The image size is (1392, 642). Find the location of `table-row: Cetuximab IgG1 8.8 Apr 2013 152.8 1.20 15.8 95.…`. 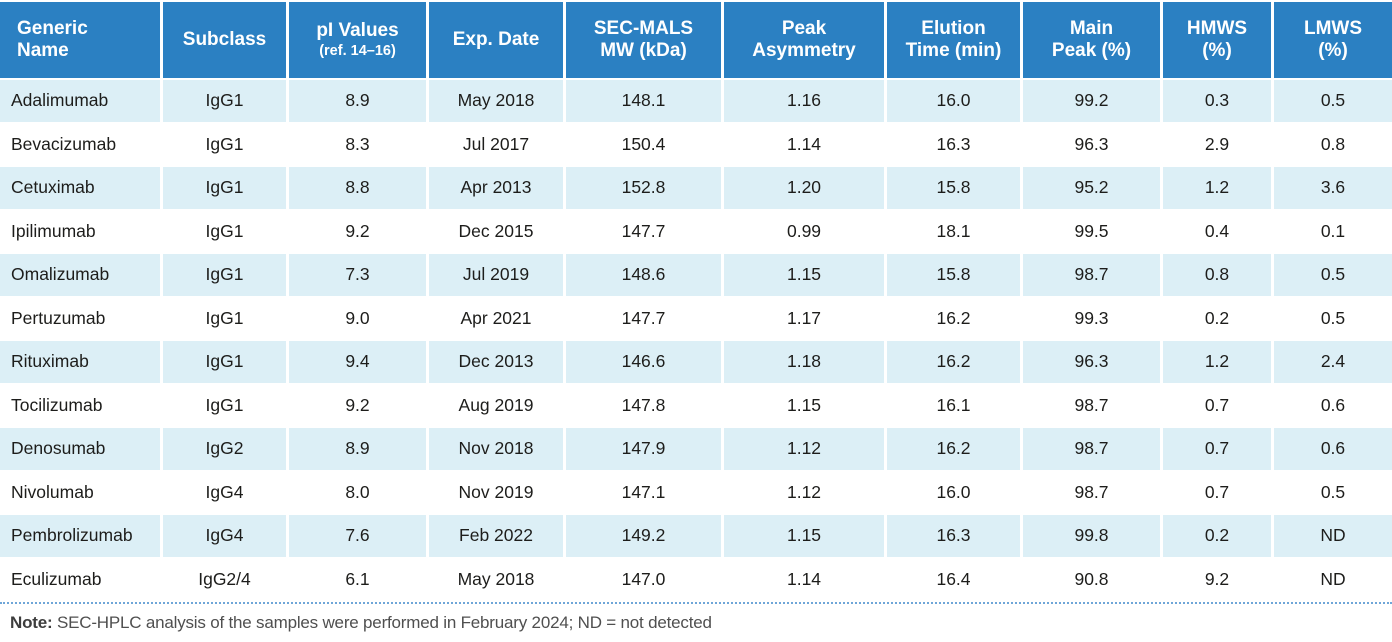

table-row: Cetuximab IgG1 8.8 Apr 2013 152.8 1.20 15.8 95.… is located at coordinates (696, 187).